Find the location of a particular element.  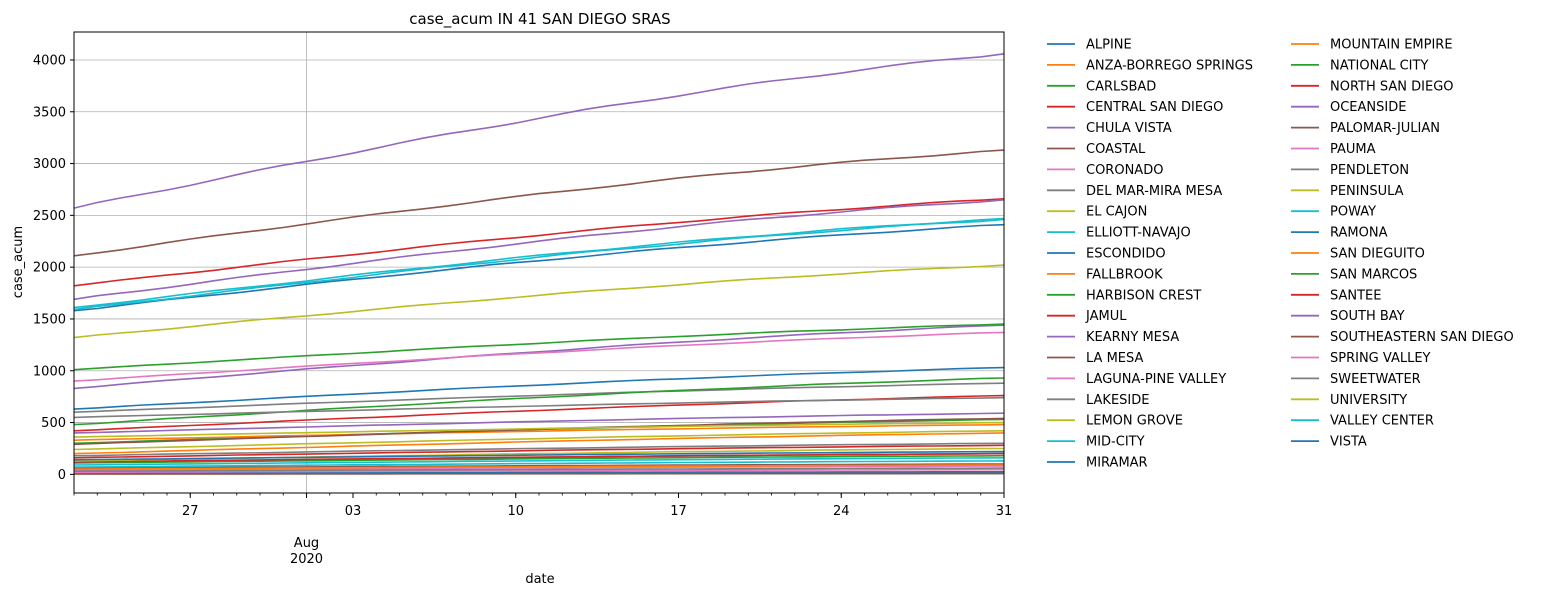

legend-label: UNIVERSITY is located at coordinates (1368, 400).